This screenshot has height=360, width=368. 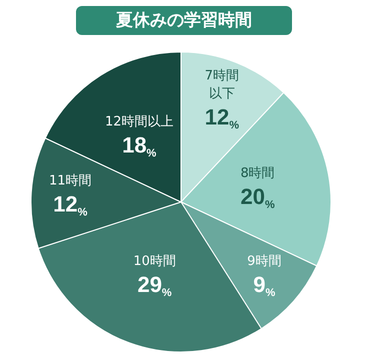 I want to click on data-label: 20%, so click(x=257, y=197).